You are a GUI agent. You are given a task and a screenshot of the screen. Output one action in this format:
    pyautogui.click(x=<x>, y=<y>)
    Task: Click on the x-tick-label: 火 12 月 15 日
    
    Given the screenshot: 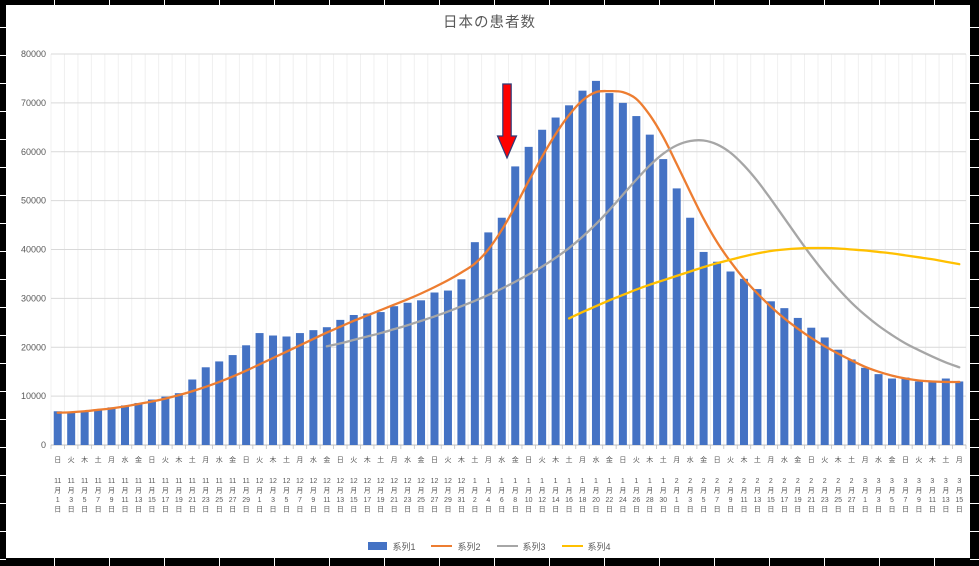 What is the action you would take?
    pyautogui.click(x=354, y=485)
    